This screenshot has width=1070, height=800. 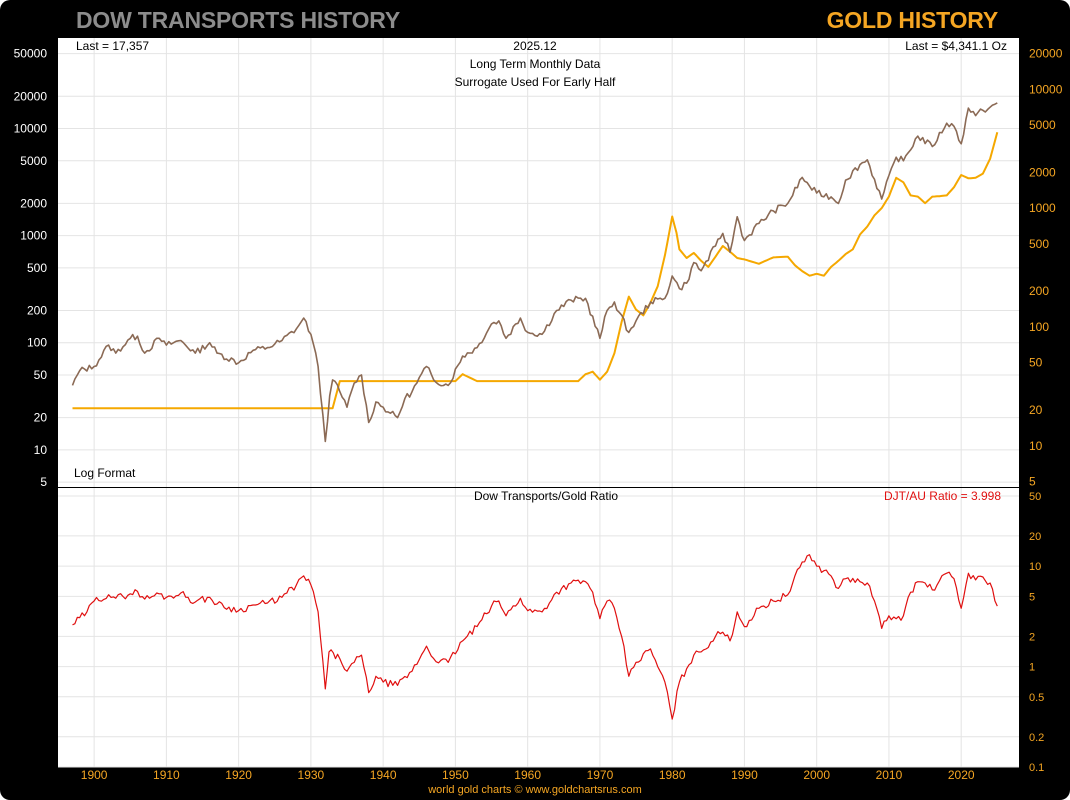 I want to click on left-tick-label: 50000, so click(x=31, y=54).